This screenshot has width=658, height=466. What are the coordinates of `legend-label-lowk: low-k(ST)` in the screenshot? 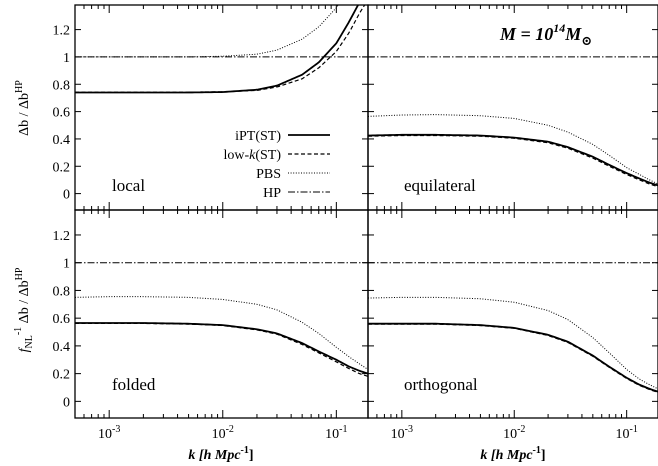 It's located at (252, 155).